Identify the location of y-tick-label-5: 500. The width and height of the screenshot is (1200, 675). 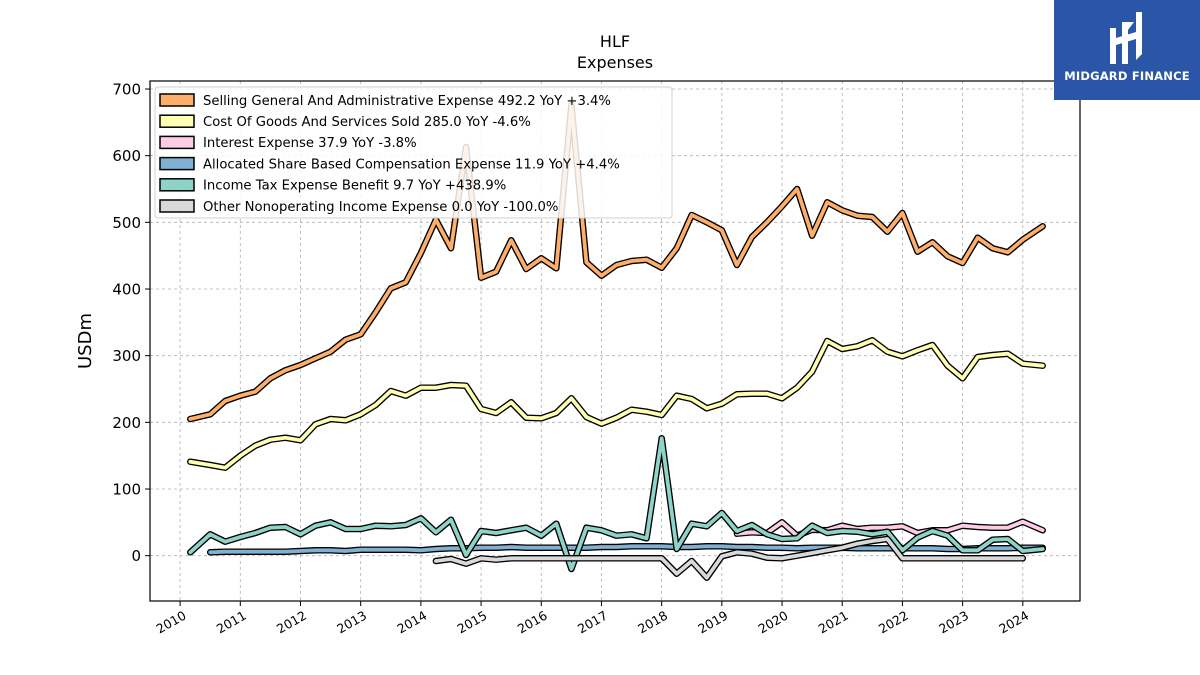
(126, 223).